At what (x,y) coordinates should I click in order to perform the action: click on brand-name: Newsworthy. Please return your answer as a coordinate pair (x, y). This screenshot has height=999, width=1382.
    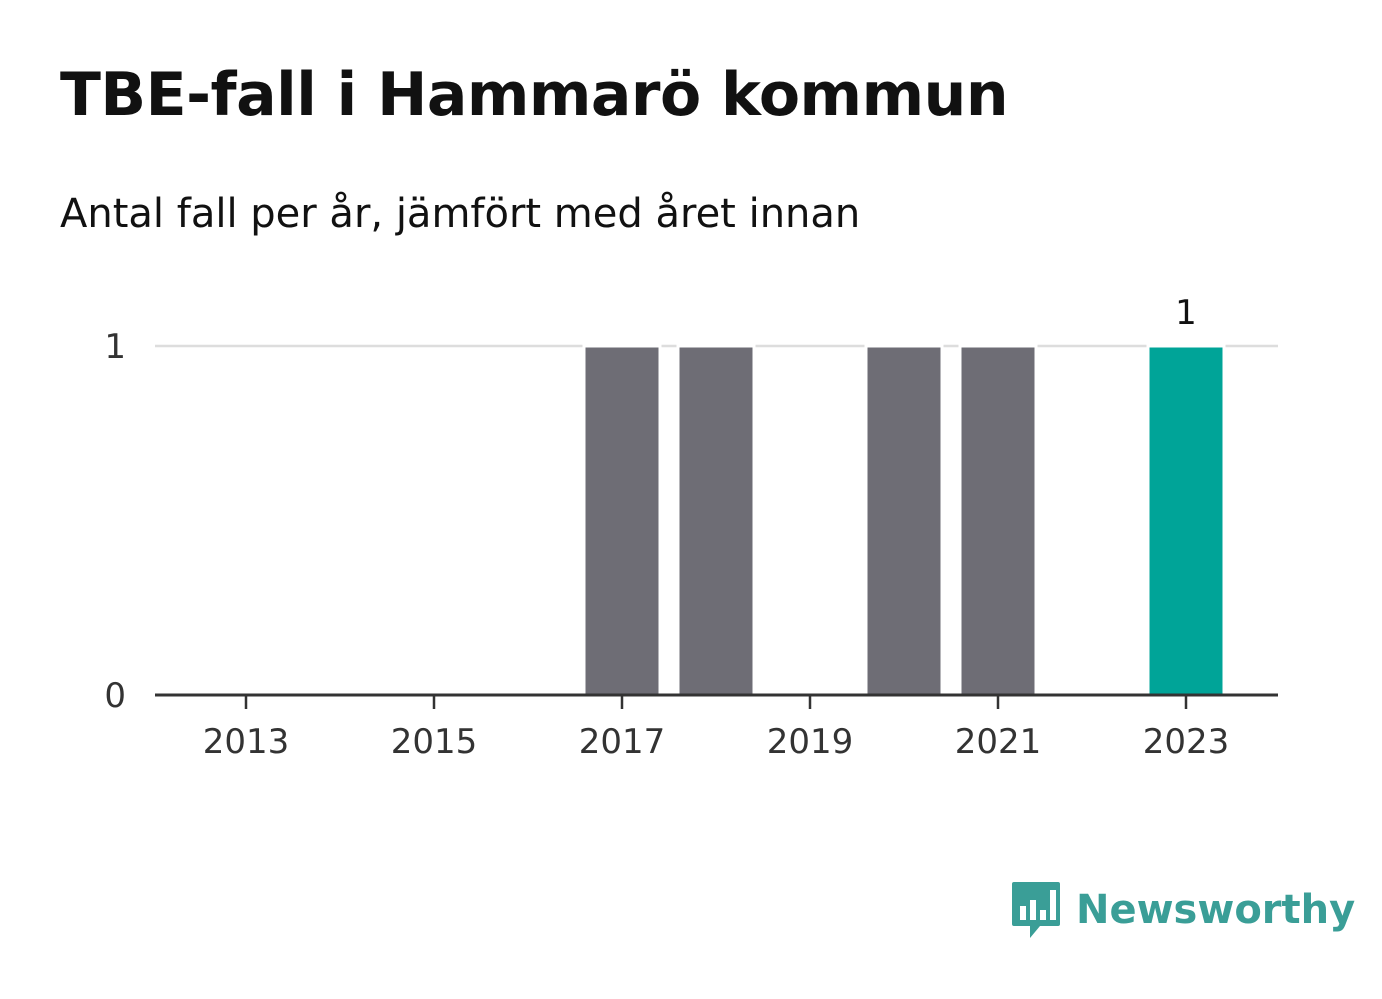
    Looking at the image, I should click on (1216, 910).